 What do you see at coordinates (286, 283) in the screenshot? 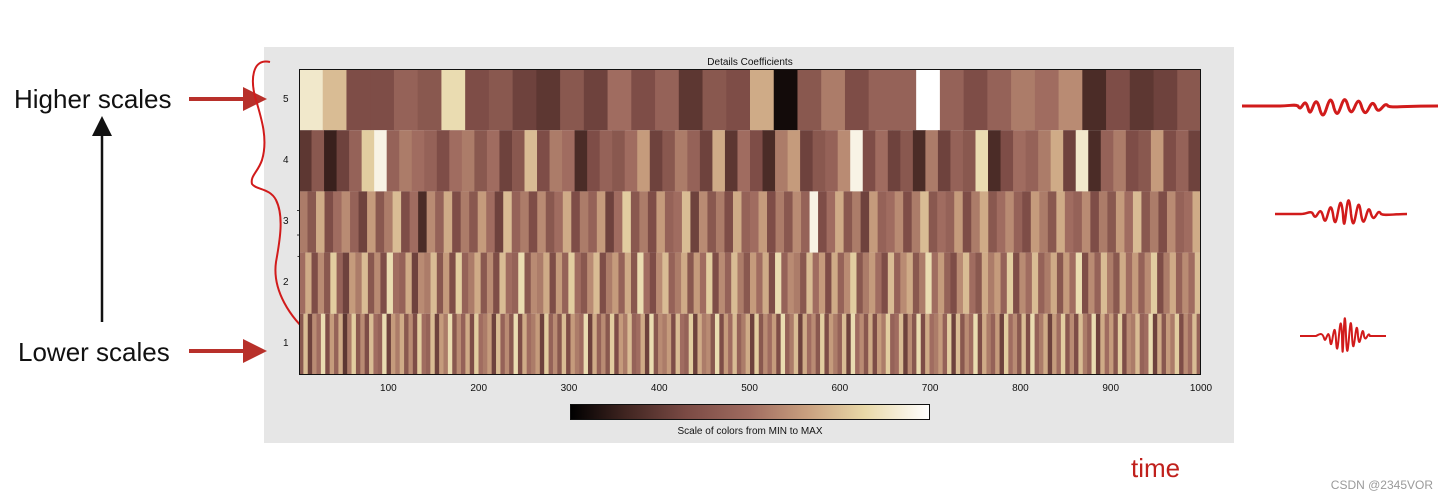
I see `y-tick-2: 2` at bounding box center [286, 283].